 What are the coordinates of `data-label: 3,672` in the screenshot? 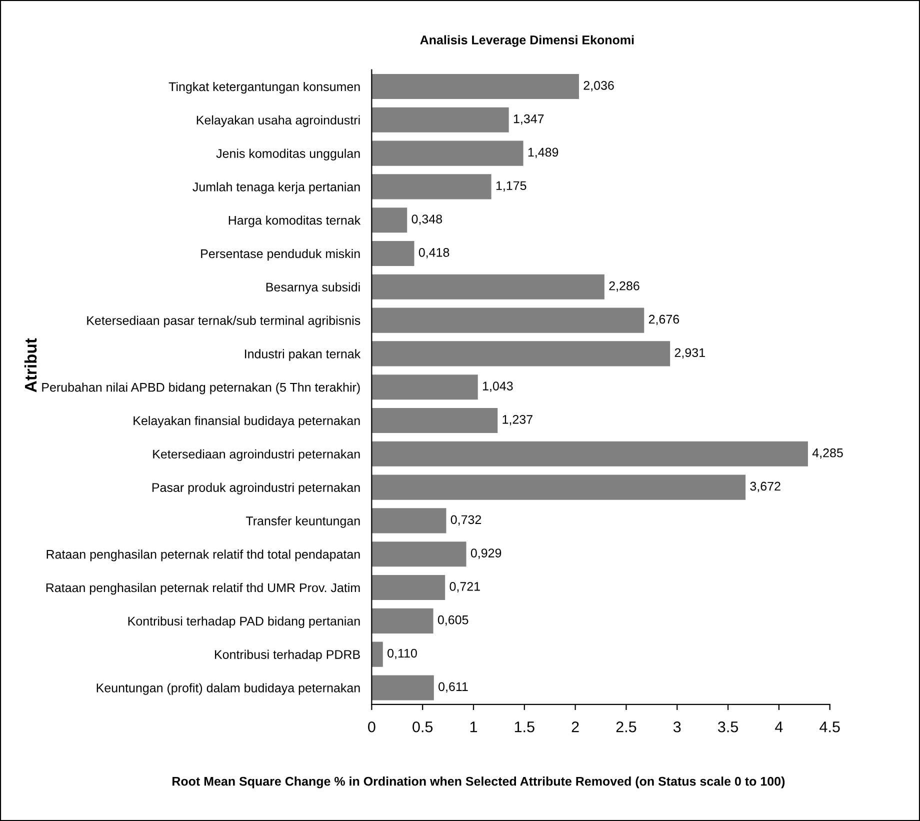 It's located at (765, 487).